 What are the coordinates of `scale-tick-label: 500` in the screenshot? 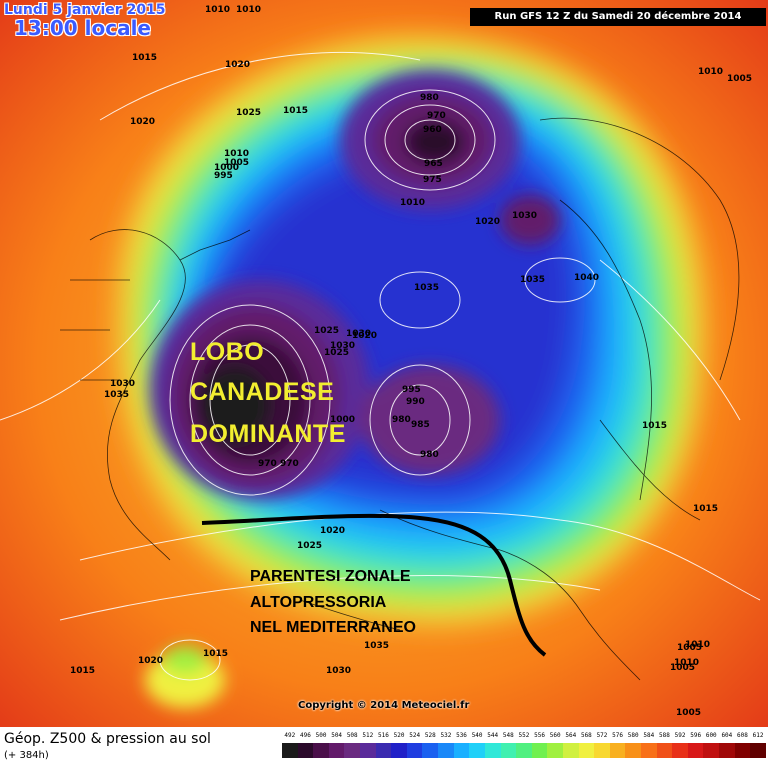 It's located at (321, 735).